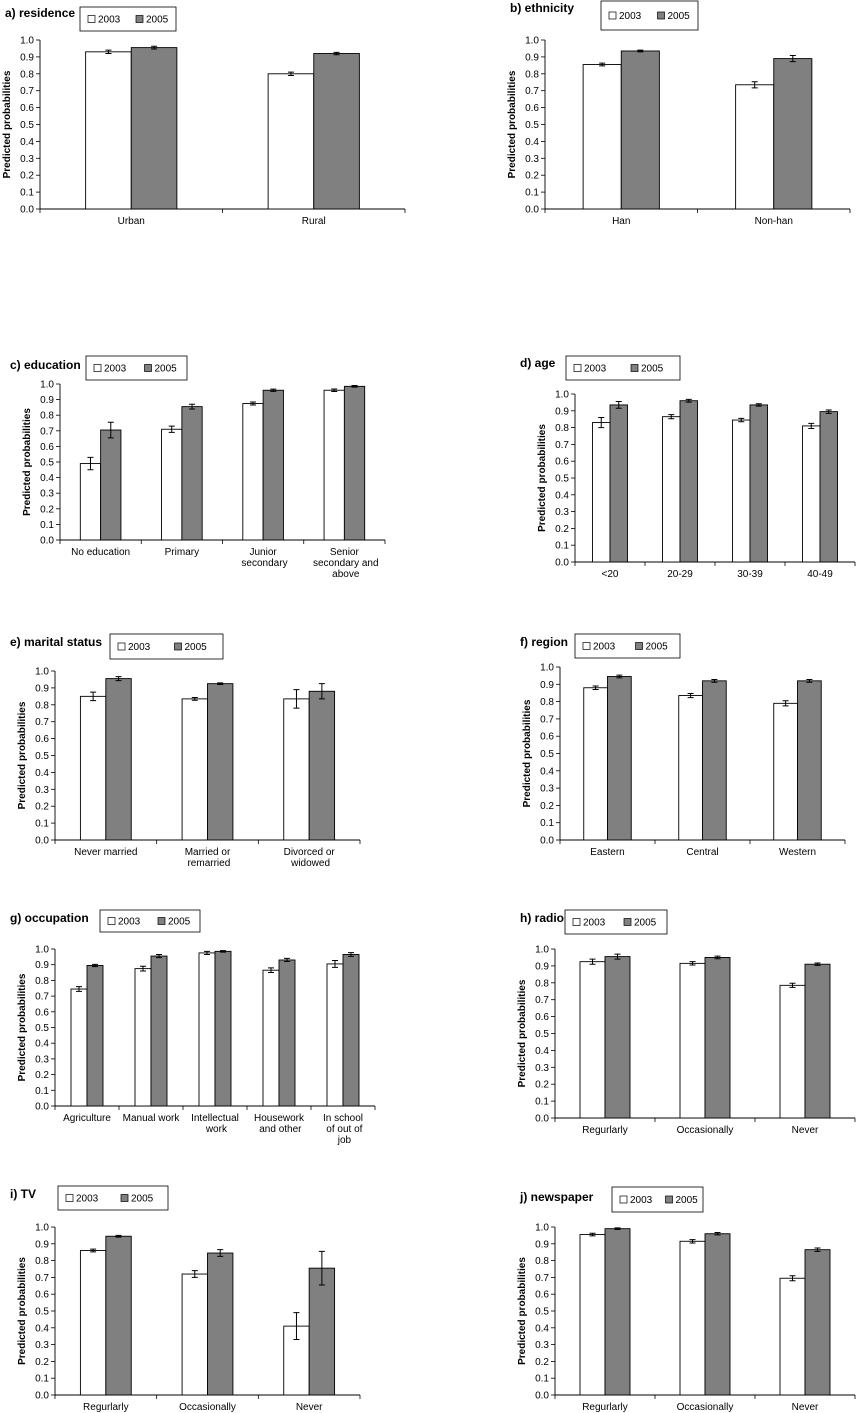  I want to click on x-tick-label: 40-49, so click(820, 574).